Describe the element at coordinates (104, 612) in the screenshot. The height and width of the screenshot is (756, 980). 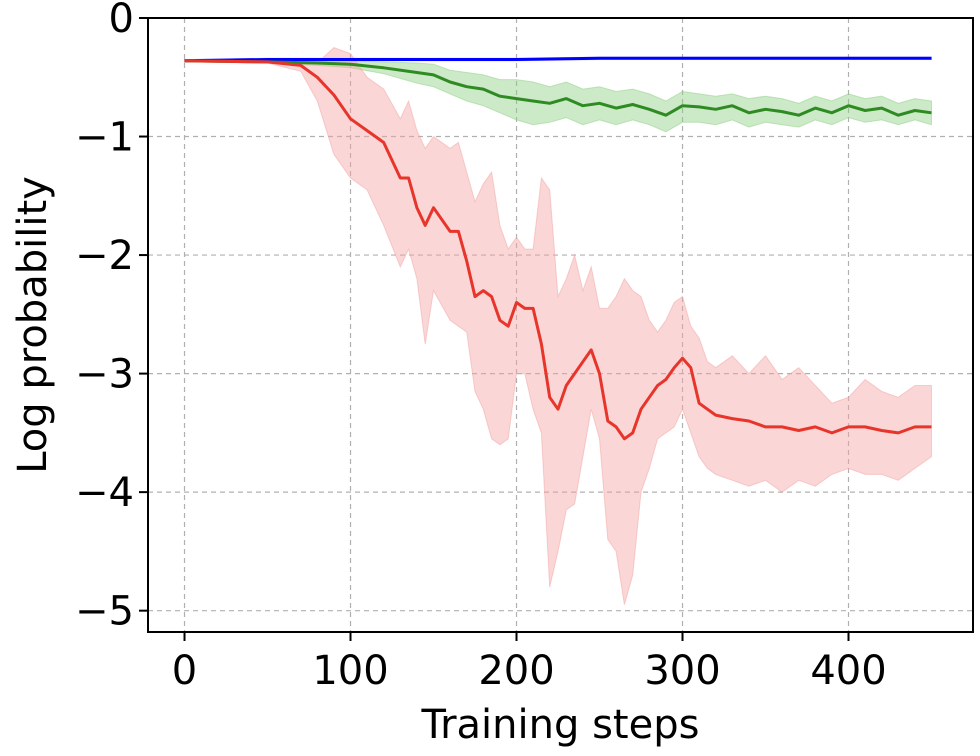
I see `y-tick-label: −5` at that location.